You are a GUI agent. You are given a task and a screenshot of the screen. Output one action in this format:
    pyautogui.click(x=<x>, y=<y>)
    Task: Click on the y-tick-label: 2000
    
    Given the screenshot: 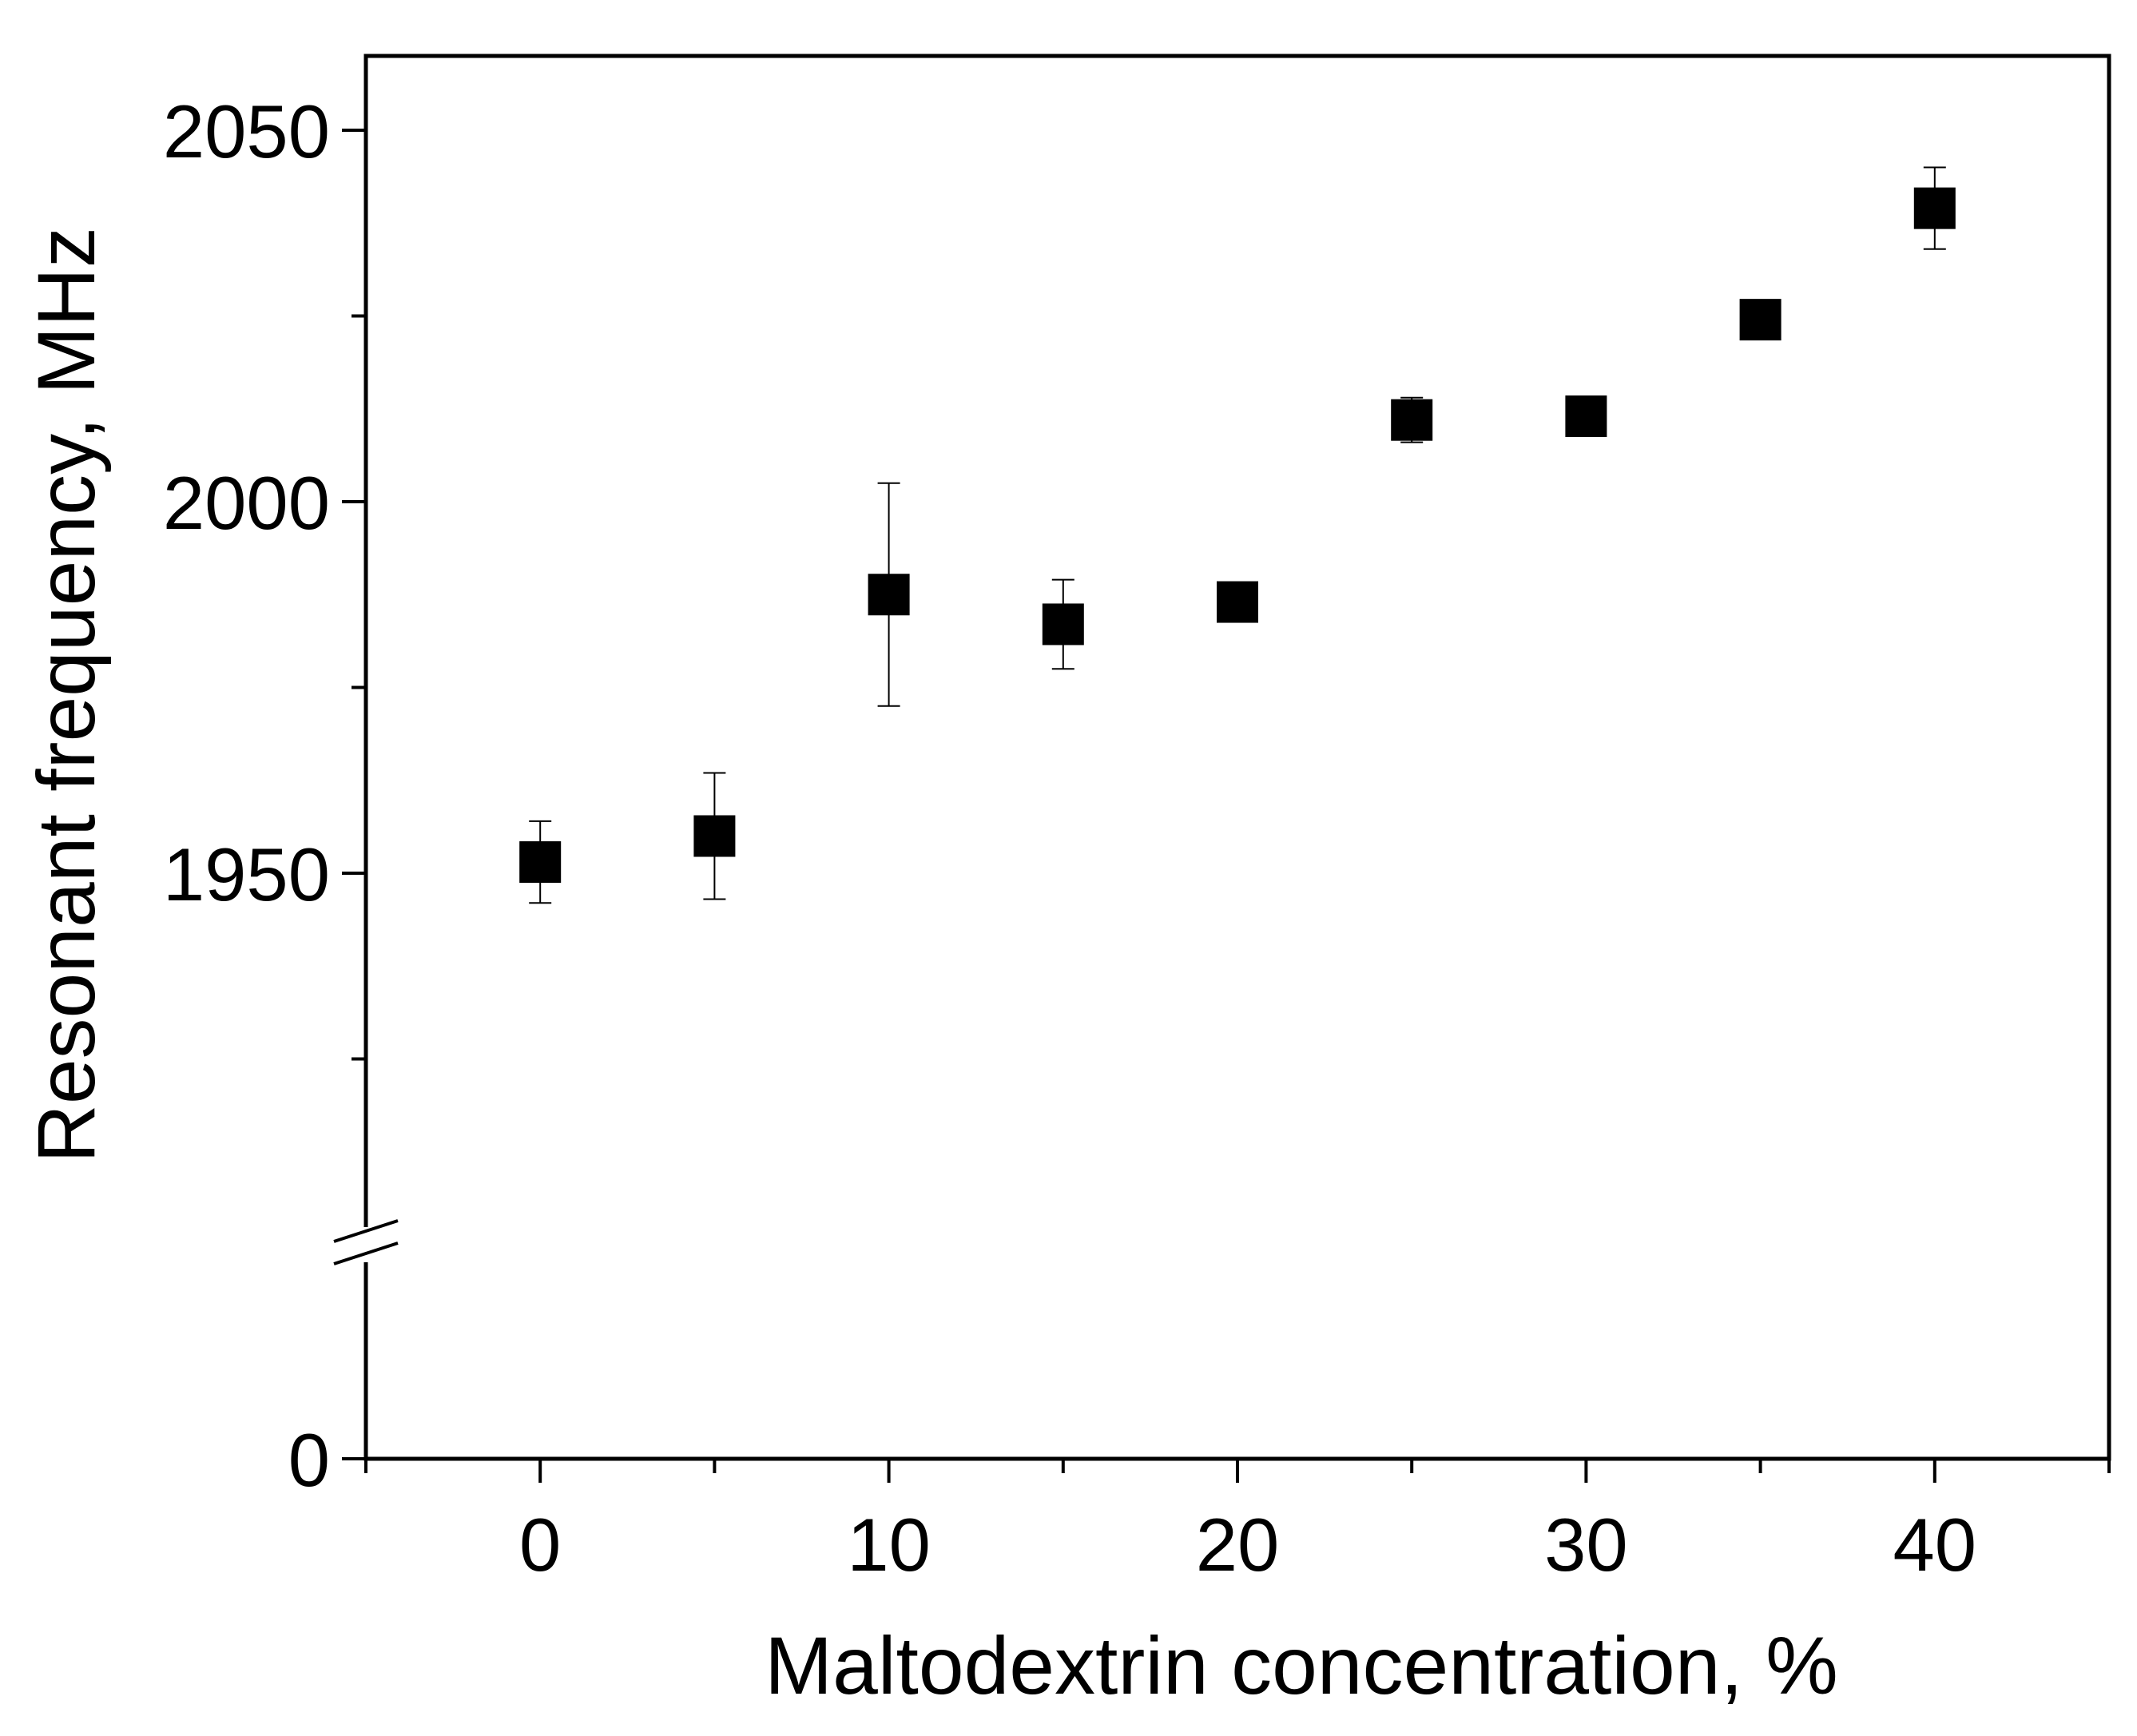 What is the action you would take?
    pyautogui.click(x=247, y=503)
    